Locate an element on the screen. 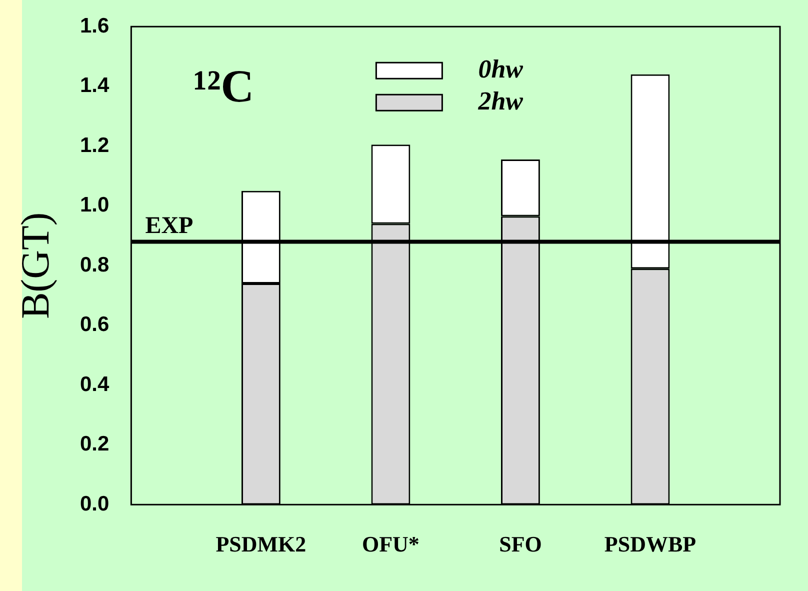  legend-label: 2hw is located at coordinates (500, 101).